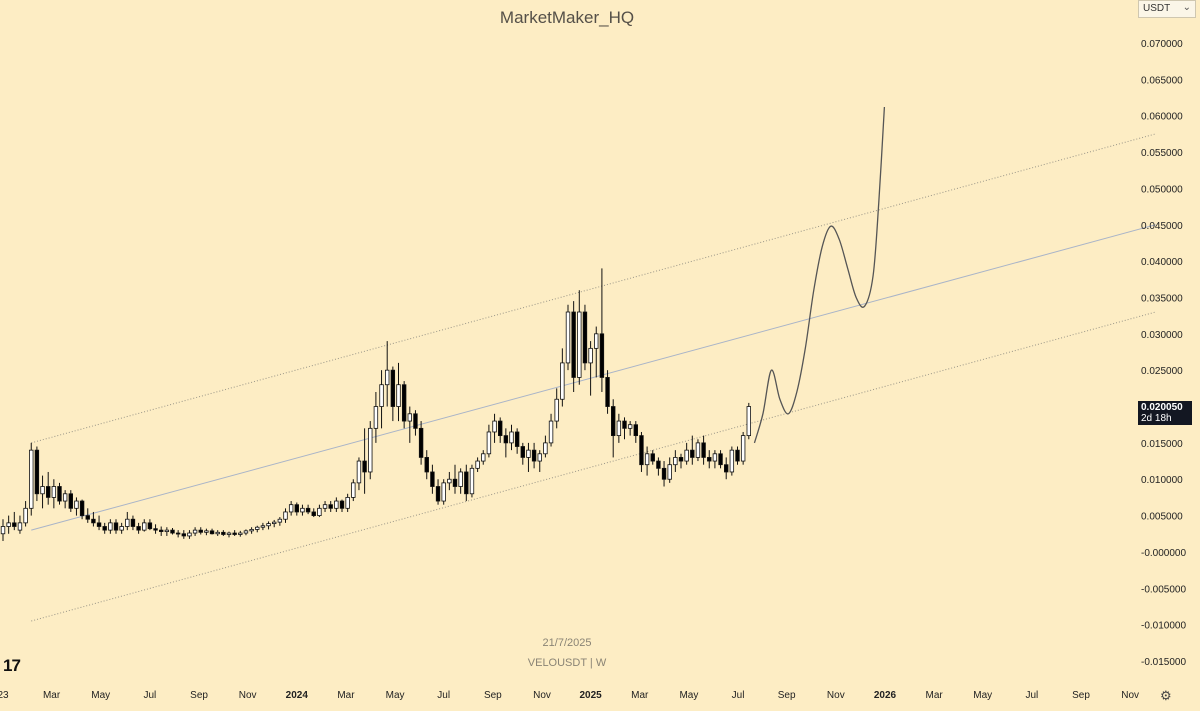  I want to click on currency-selector: USDT ⌄, so click(1167, 9).